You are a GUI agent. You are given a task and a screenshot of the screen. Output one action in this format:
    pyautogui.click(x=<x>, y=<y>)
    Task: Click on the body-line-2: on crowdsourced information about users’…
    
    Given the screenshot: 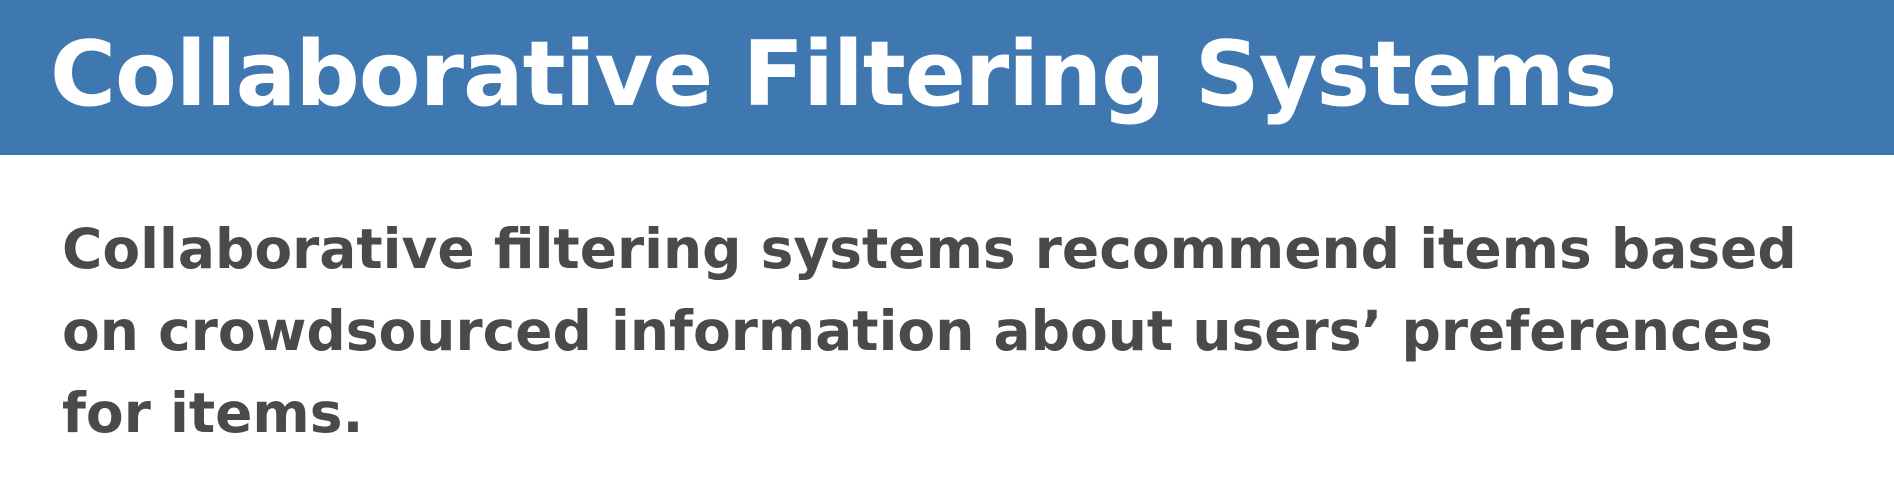 What is the action you would take?
    pyautogui.click(x=917, y=331)
    